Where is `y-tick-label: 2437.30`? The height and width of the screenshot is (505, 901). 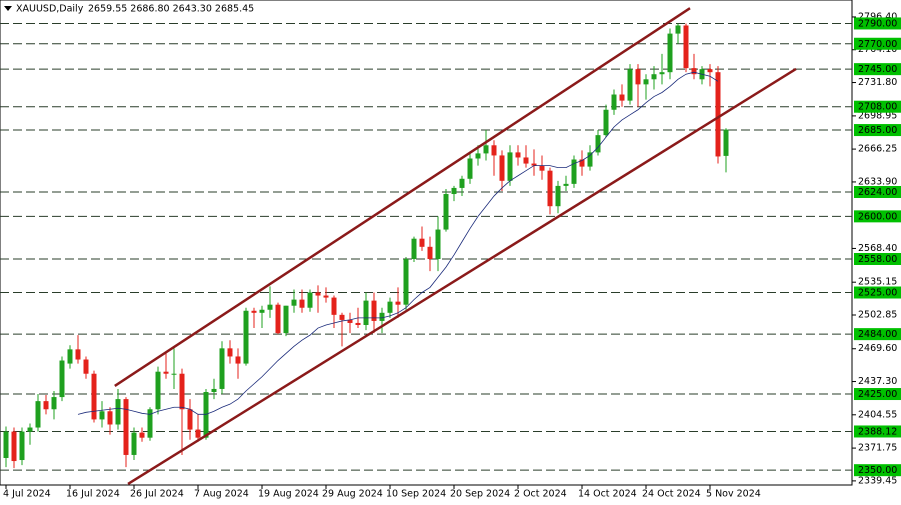 y-tick-label: 2437.30 is located at coordinates (877, 381).